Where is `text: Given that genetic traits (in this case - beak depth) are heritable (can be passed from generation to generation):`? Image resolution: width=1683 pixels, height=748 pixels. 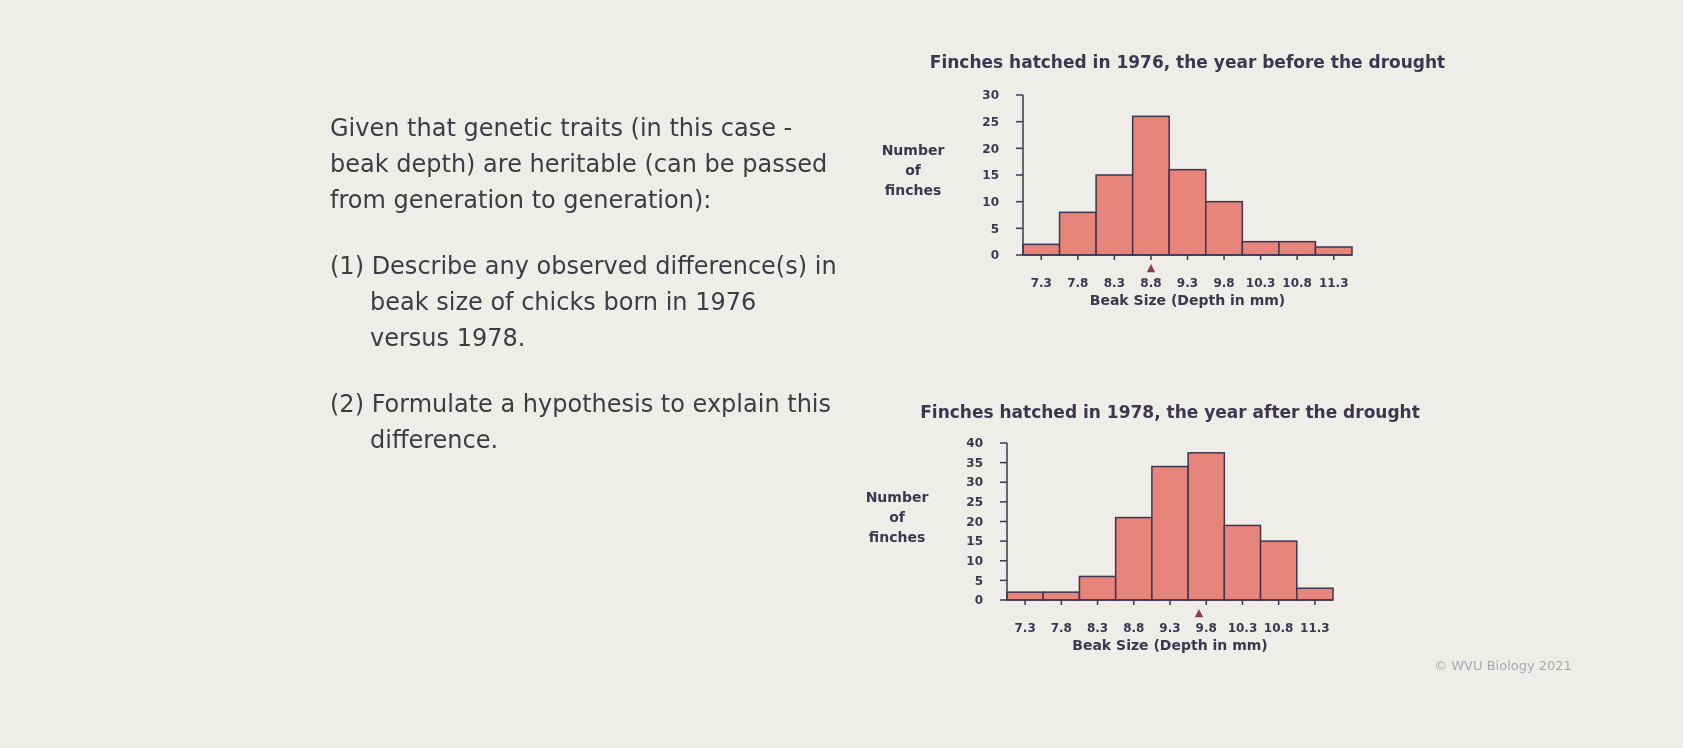 text: Given that genetic traits (in this case - beak depth) are heritable (can be passed from generation to generation): is located at coordinates (579, 164).